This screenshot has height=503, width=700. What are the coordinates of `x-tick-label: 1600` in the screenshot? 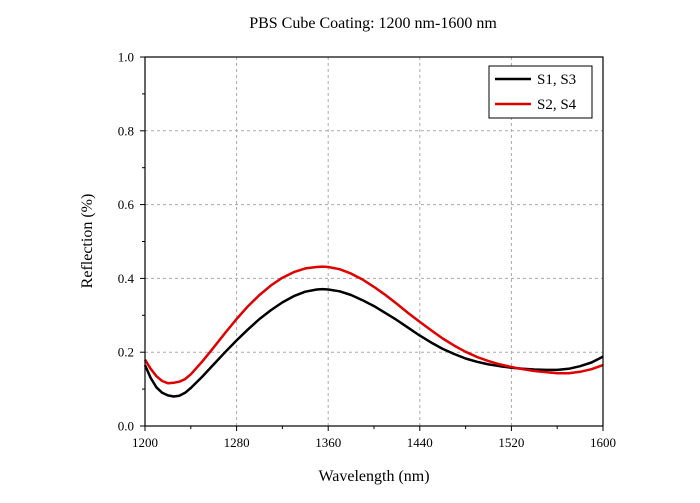 It's located at (603, 442).